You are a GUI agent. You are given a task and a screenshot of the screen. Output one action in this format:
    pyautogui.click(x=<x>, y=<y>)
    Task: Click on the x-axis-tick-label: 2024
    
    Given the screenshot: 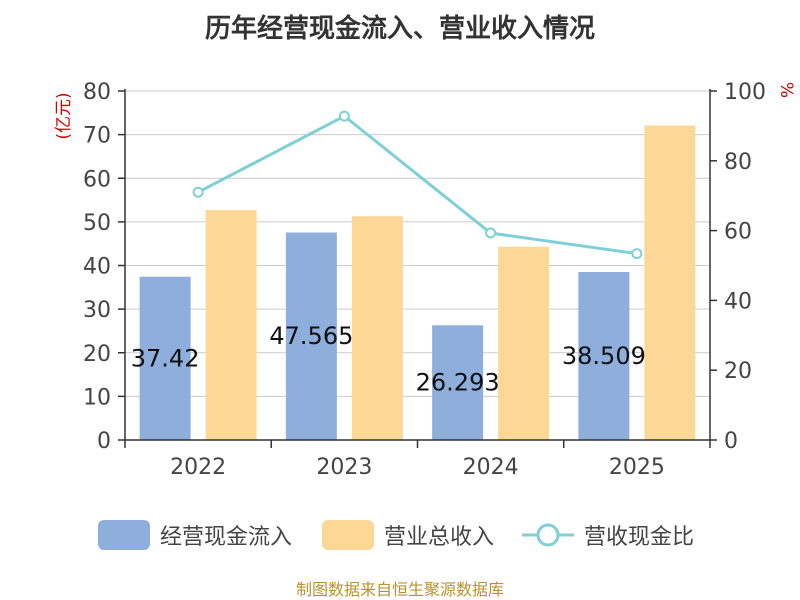 What is the action you would take?
    pyautogui.click(x=491, y=467)
    